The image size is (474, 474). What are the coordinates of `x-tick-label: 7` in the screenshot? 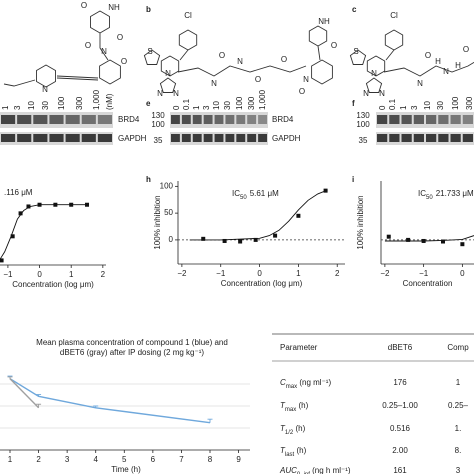 It's located at (181, 459).